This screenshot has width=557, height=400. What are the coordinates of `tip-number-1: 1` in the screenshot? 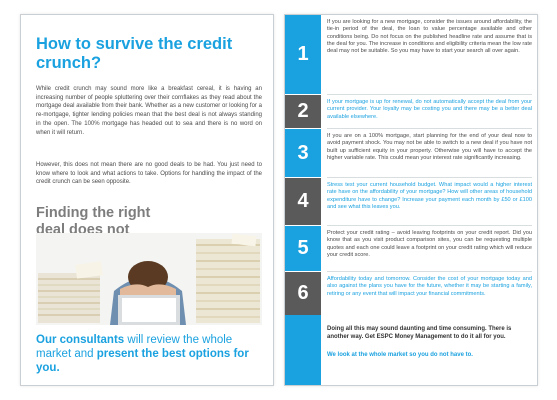 It's located at (303, 54).